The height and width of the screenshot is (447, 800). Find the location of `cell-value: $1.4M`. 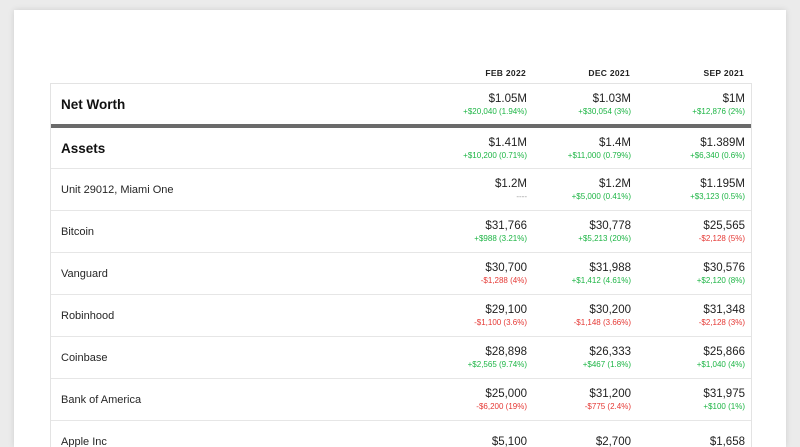

cell-value: $1.4M is located at coordinates (615, 142).